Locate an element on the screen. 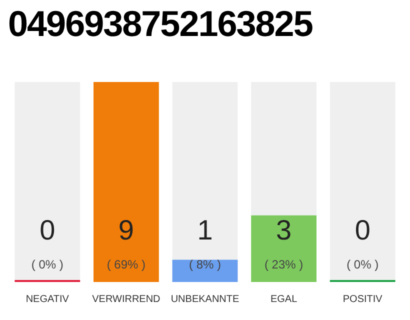  data-label: 3 ( 23% ) is located at coordinates (284, 243).